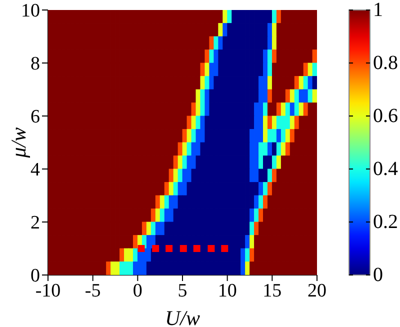 Image resolution: width=400 pixels, height=327 pixels. What do you see at coordinates (35, 276) in the screenshot?
I see `y-tick-label: 0` at bounding box center [35, 276].